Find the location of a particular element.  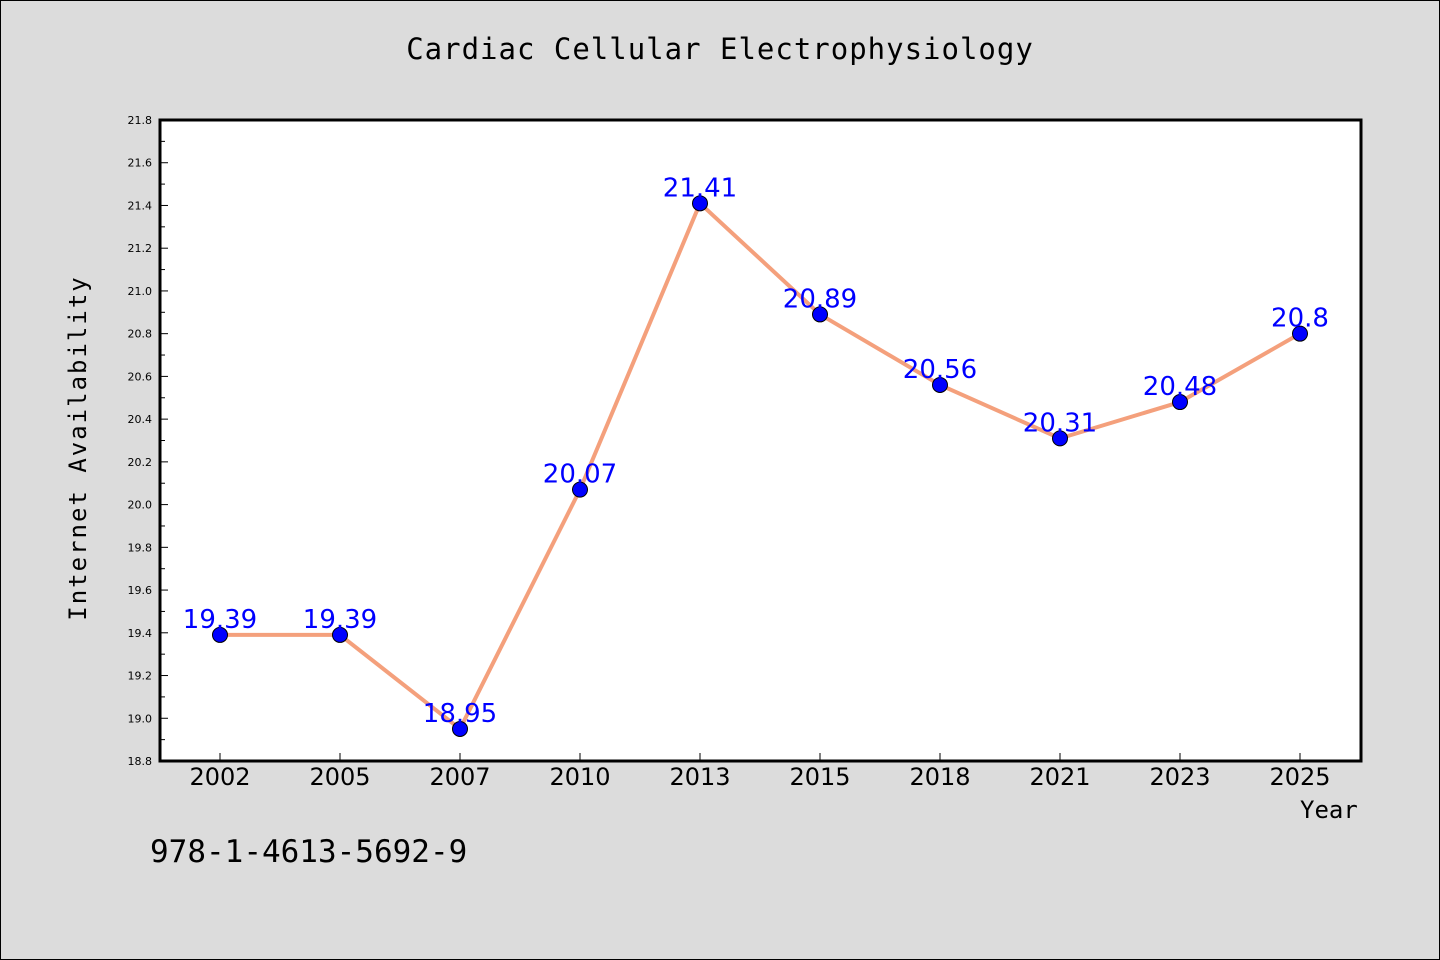

data-label: 18.95 is located at coordinates (460, 714).